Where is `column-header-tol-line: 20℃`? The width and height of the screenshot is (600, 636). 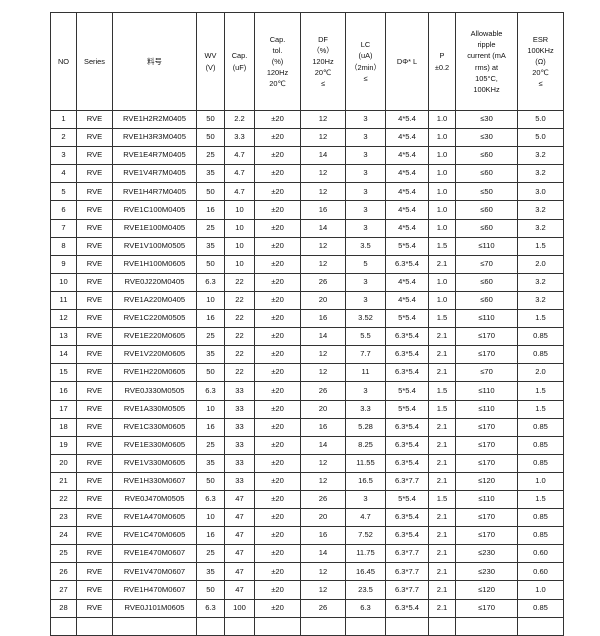
column-header-tol-line: 20℃ is located at coordinates (277, 84).